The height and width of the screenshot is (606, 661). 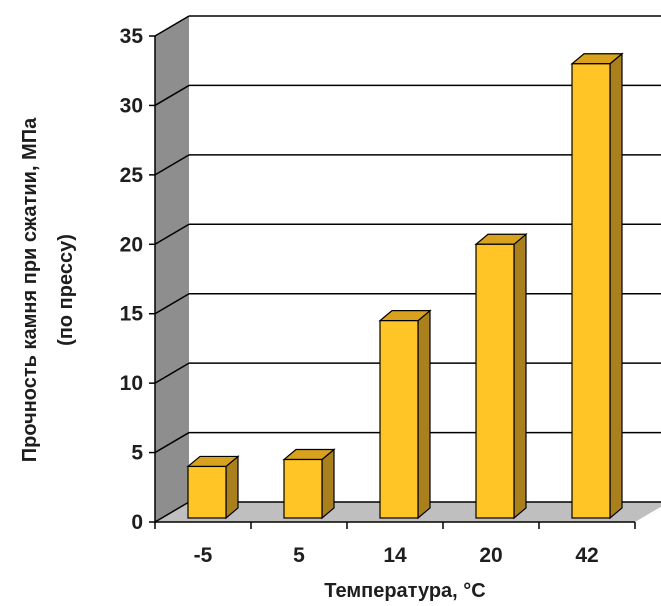 What do you see at coordinates (66, 290) in the screenshot?
I see `y-axis-title-line2: (по прессу)` at bounding box center [66, 290].